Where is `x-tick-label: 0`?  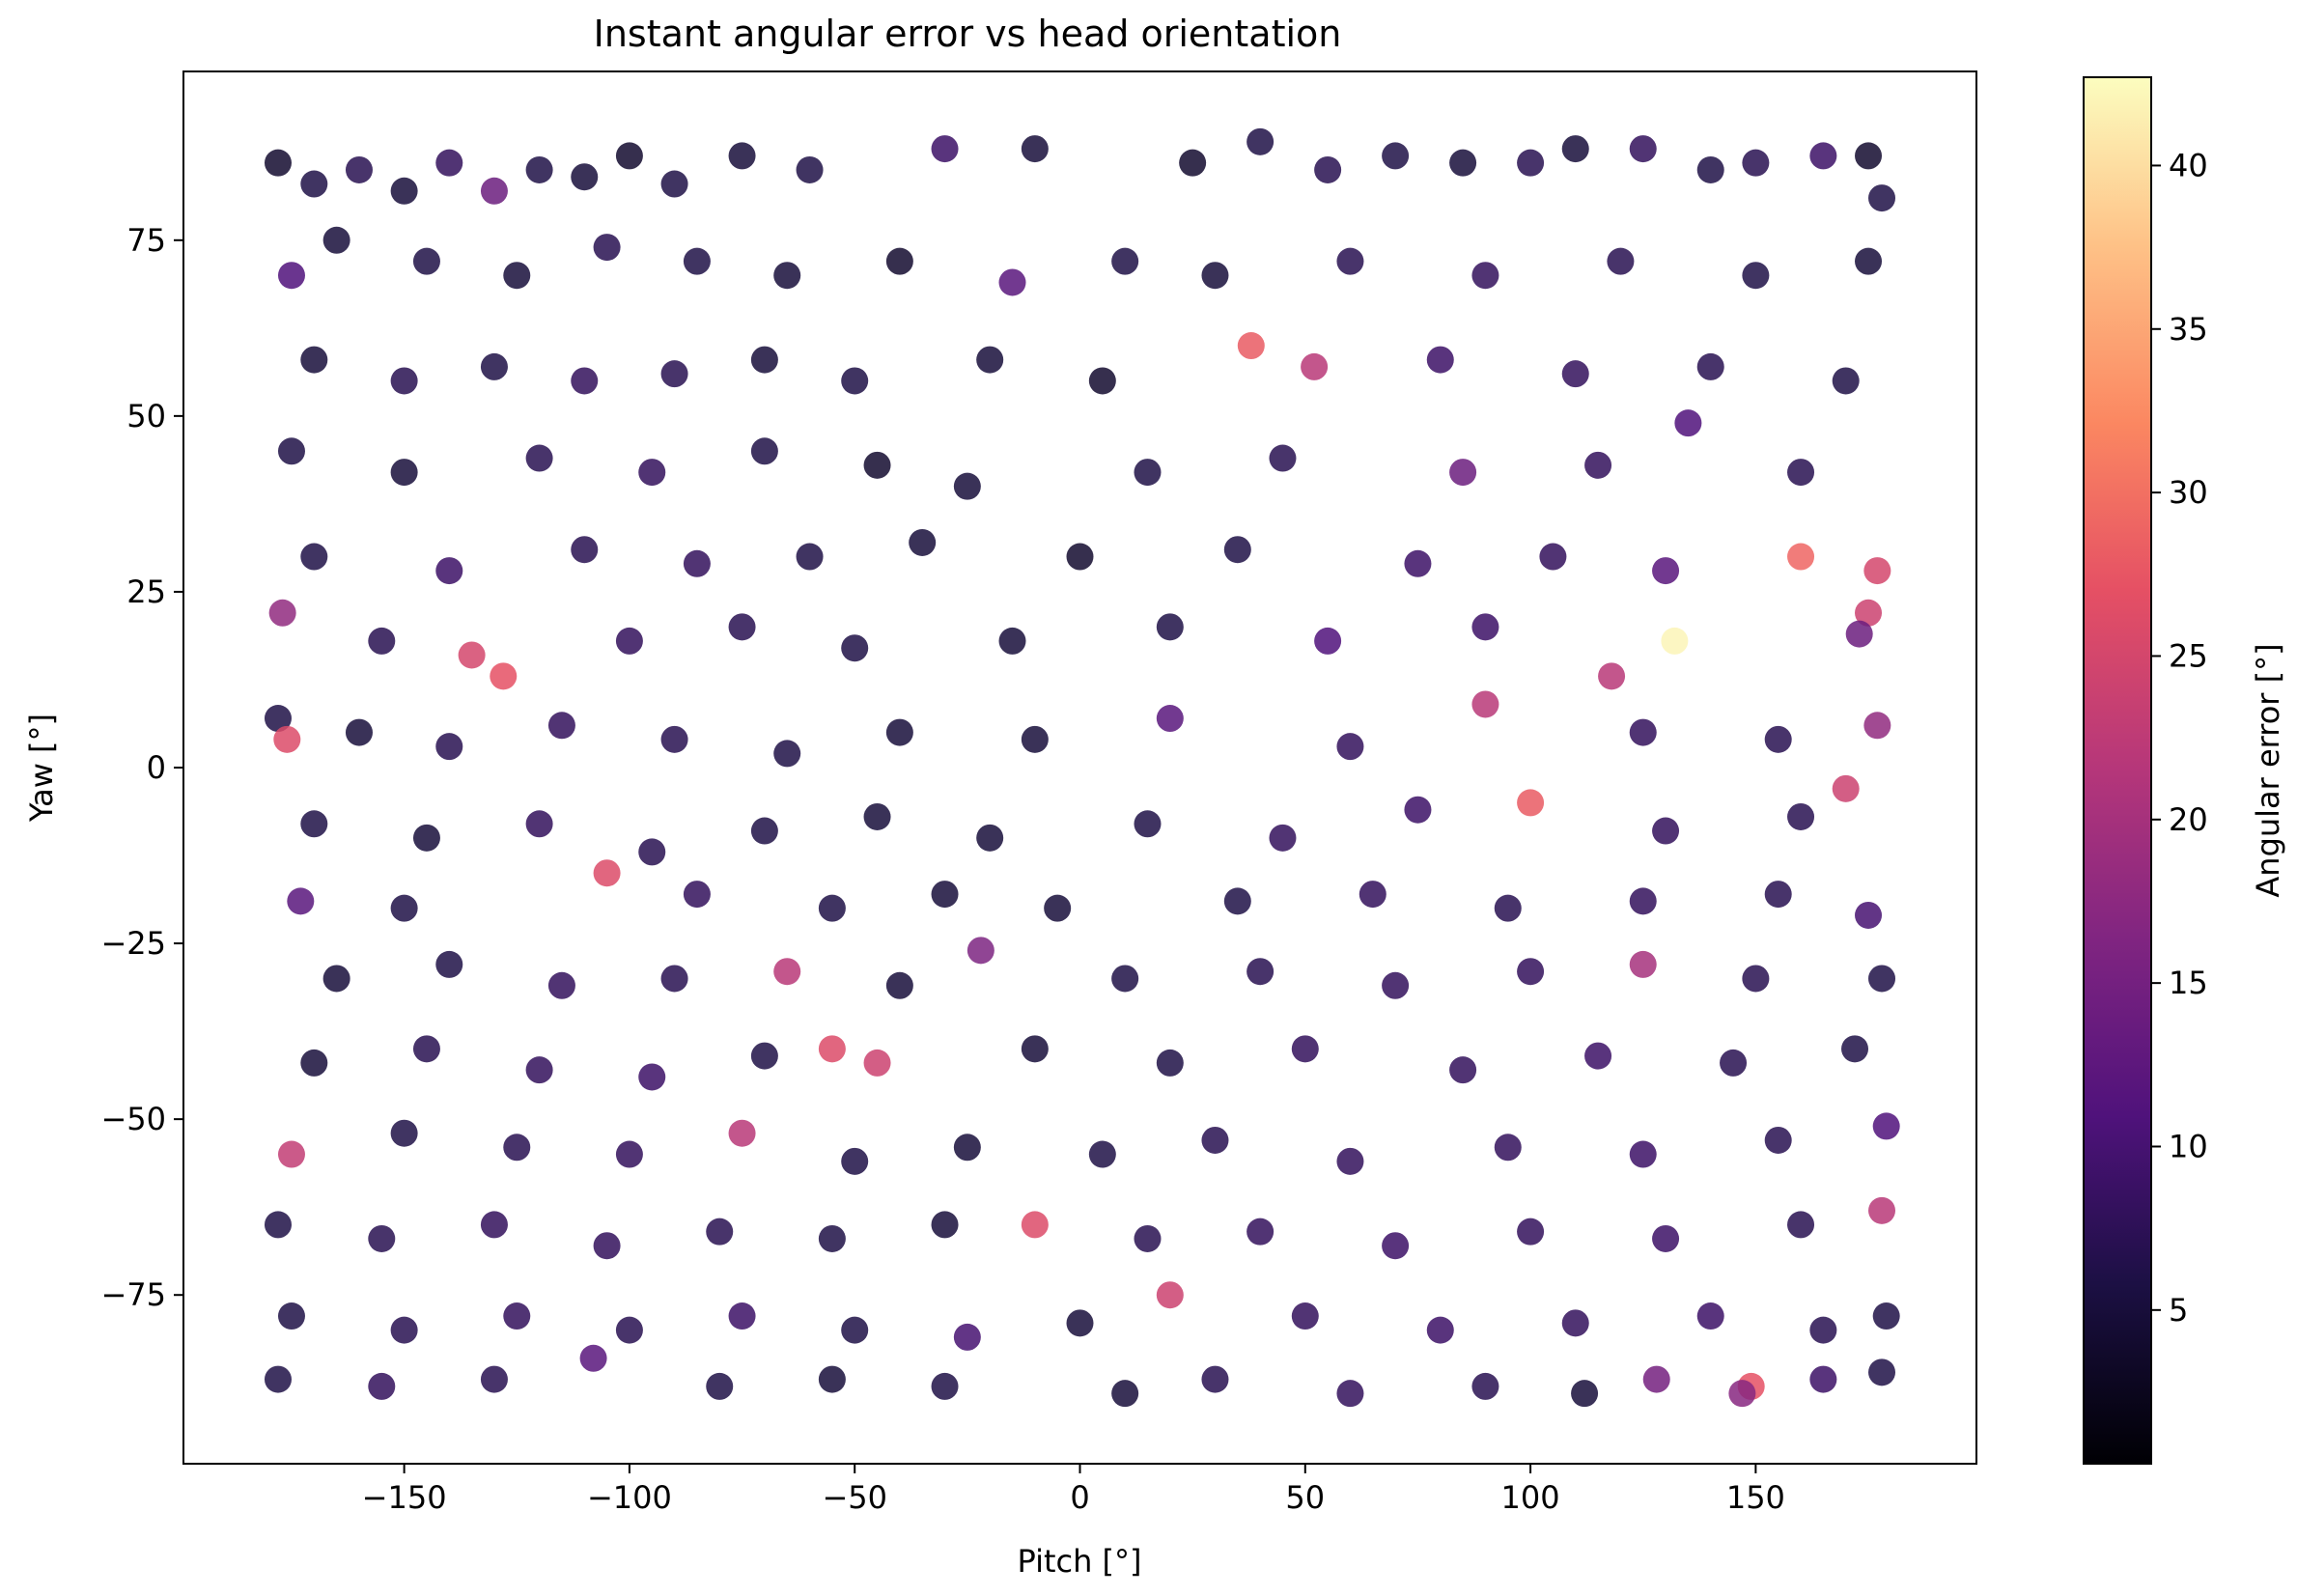
x-tick-label: 0 is located at coordinates (1079, 1497).